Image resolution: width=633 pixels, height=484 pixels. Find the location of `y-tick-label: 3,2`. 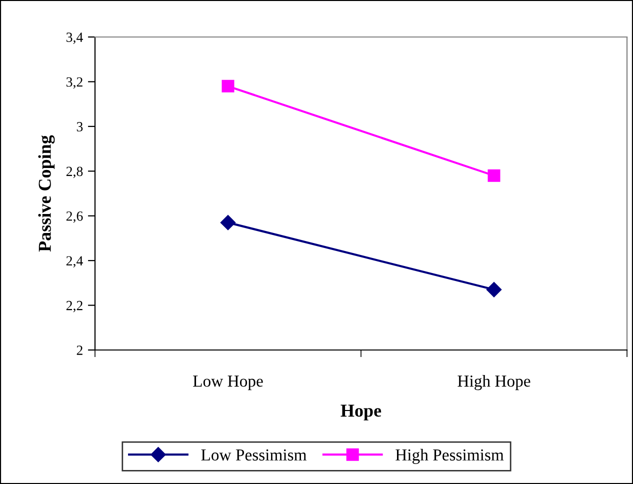

y-tick-label: 3,2 is located at coordinates (74, 83).